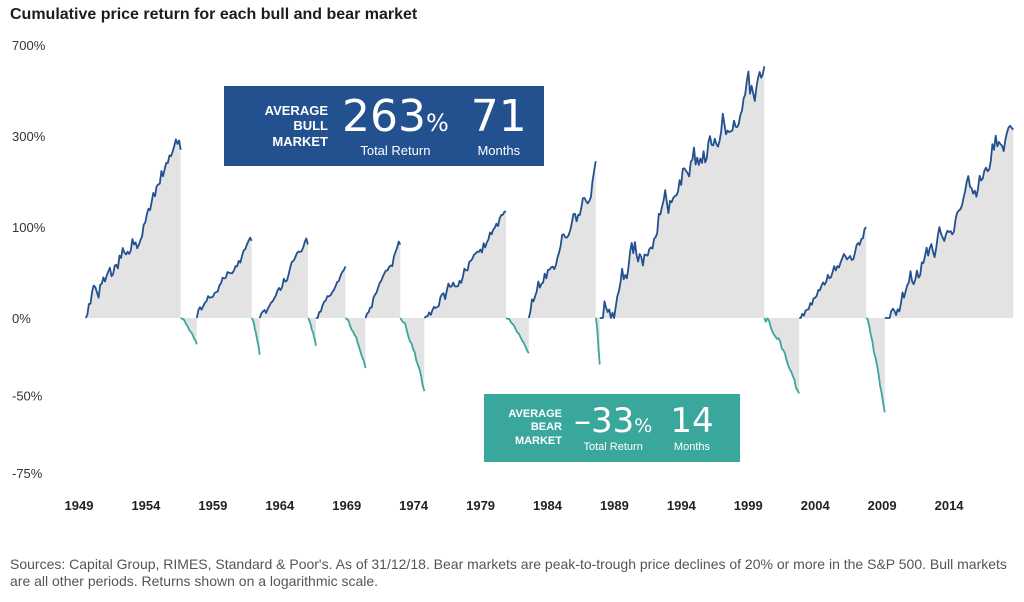 The height and width of the screenshot is (602, 1024). What do you see at coordinates (280, 505) in the screenshot?
I see `x-tick-label: 1964` at bounding box center [280, 505].